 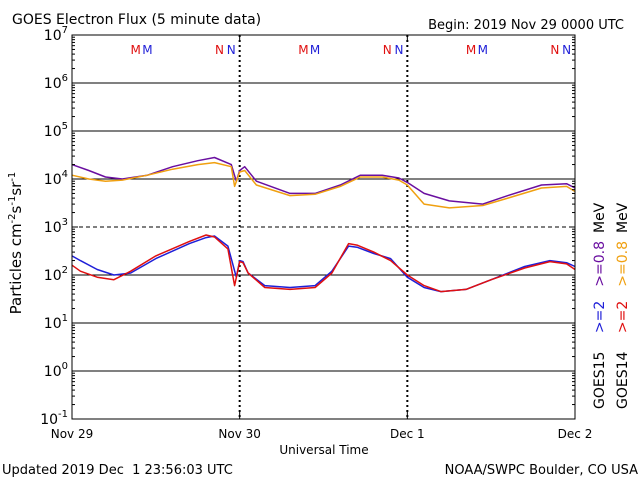 I want to click on x-tick-label: Dec 1, so click(x=407, y=434).